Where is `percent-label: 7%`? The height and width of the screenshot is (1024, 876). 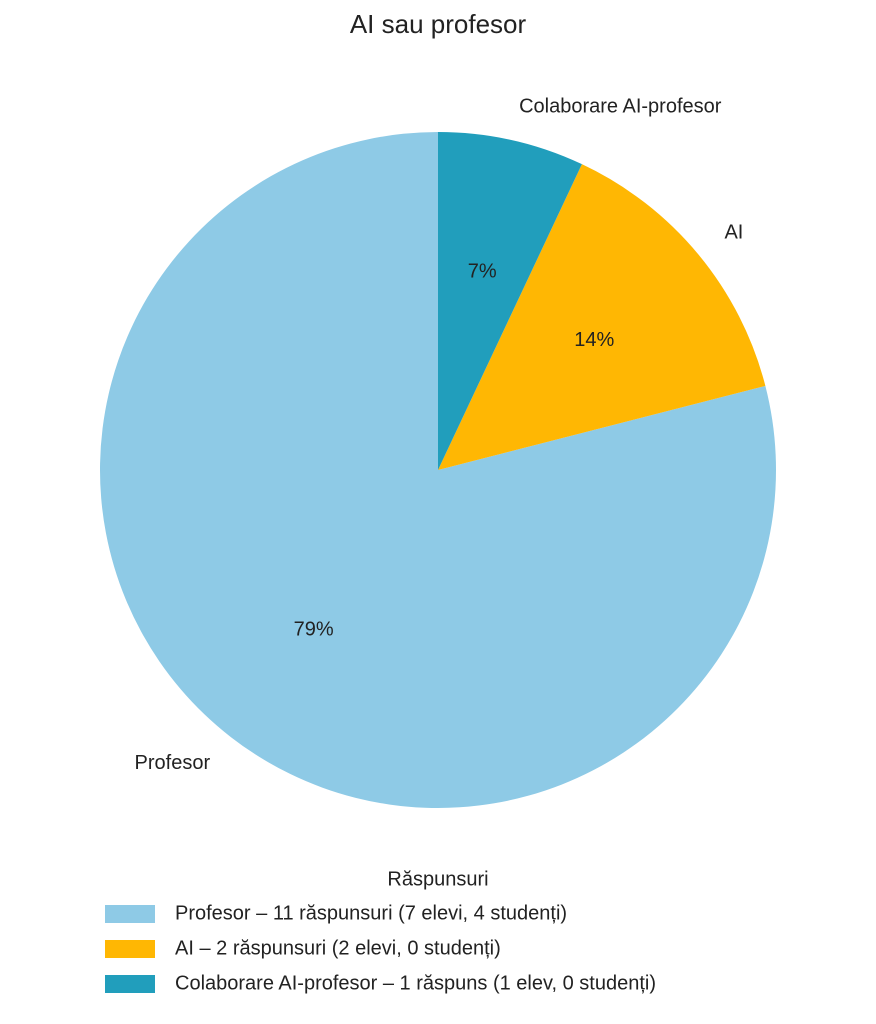 percent-label: 7% is located at coordinates (482, 271).